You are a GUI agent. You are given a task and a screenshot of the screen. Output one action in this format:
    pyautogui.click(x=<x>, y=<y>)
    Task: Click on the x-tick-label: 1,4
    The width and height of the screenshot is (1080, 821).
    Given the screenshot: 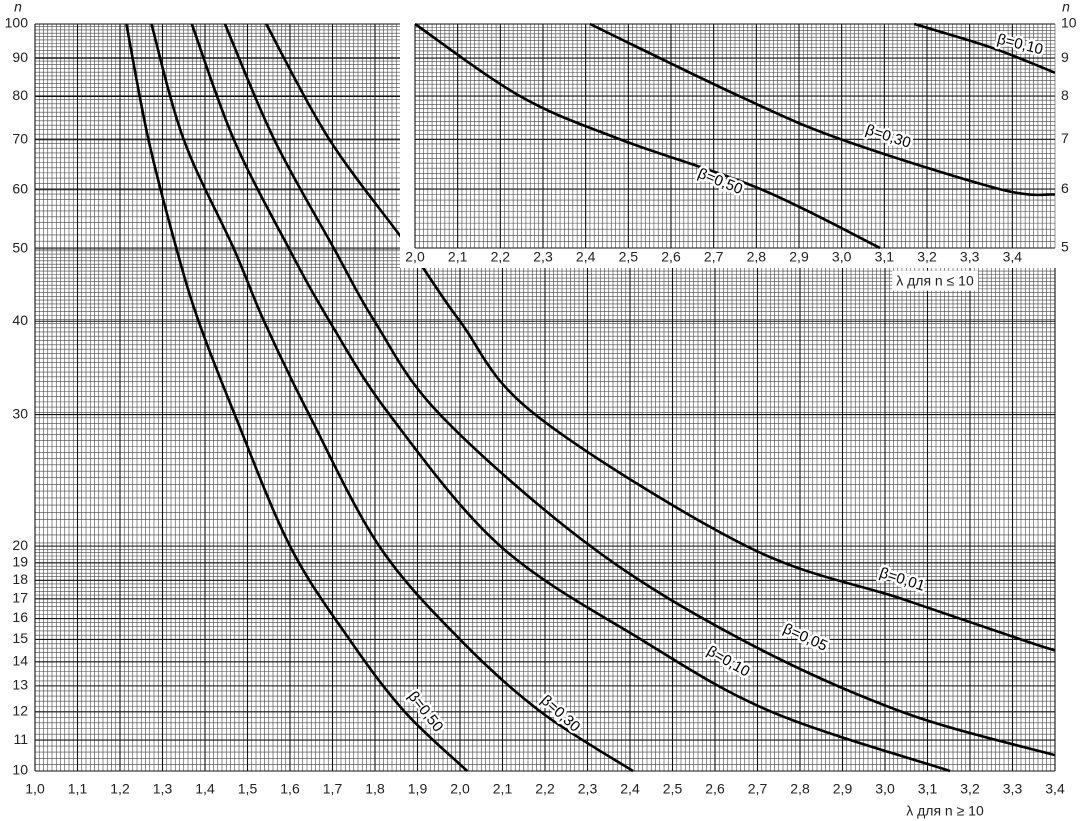 What is the action you would take?
    pyautogui.click(x=205, y=789)
    